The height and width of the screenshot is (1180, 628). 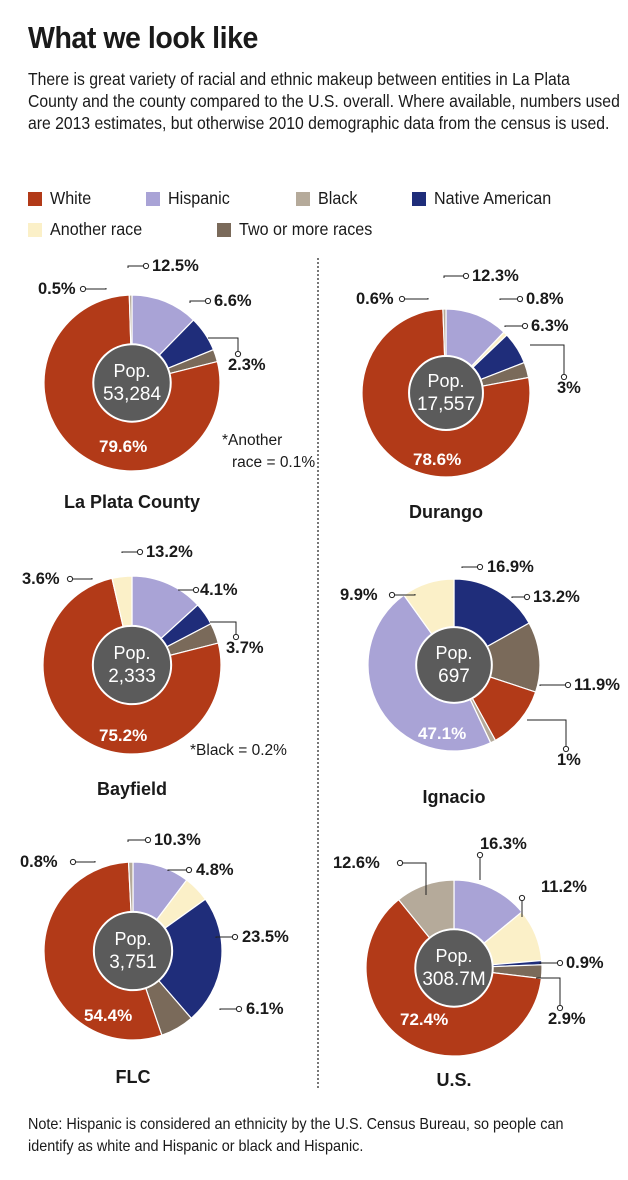 What do you see at coordinates (273, 462) in the screenshot?
I see `chart-footnote: race = 0.1%` at bounding box center [273, 462].